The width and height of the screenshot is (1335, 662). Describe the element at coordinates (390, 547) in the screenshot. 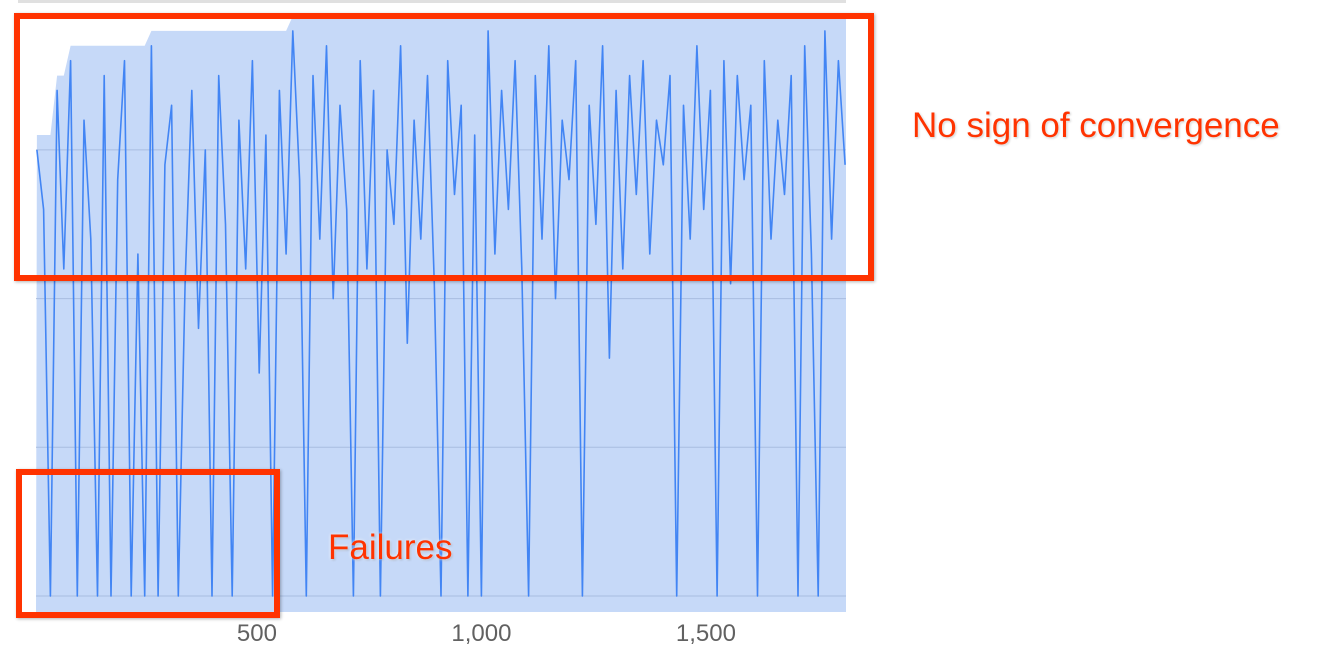

I see `failures-annotation: Failures` at that location.